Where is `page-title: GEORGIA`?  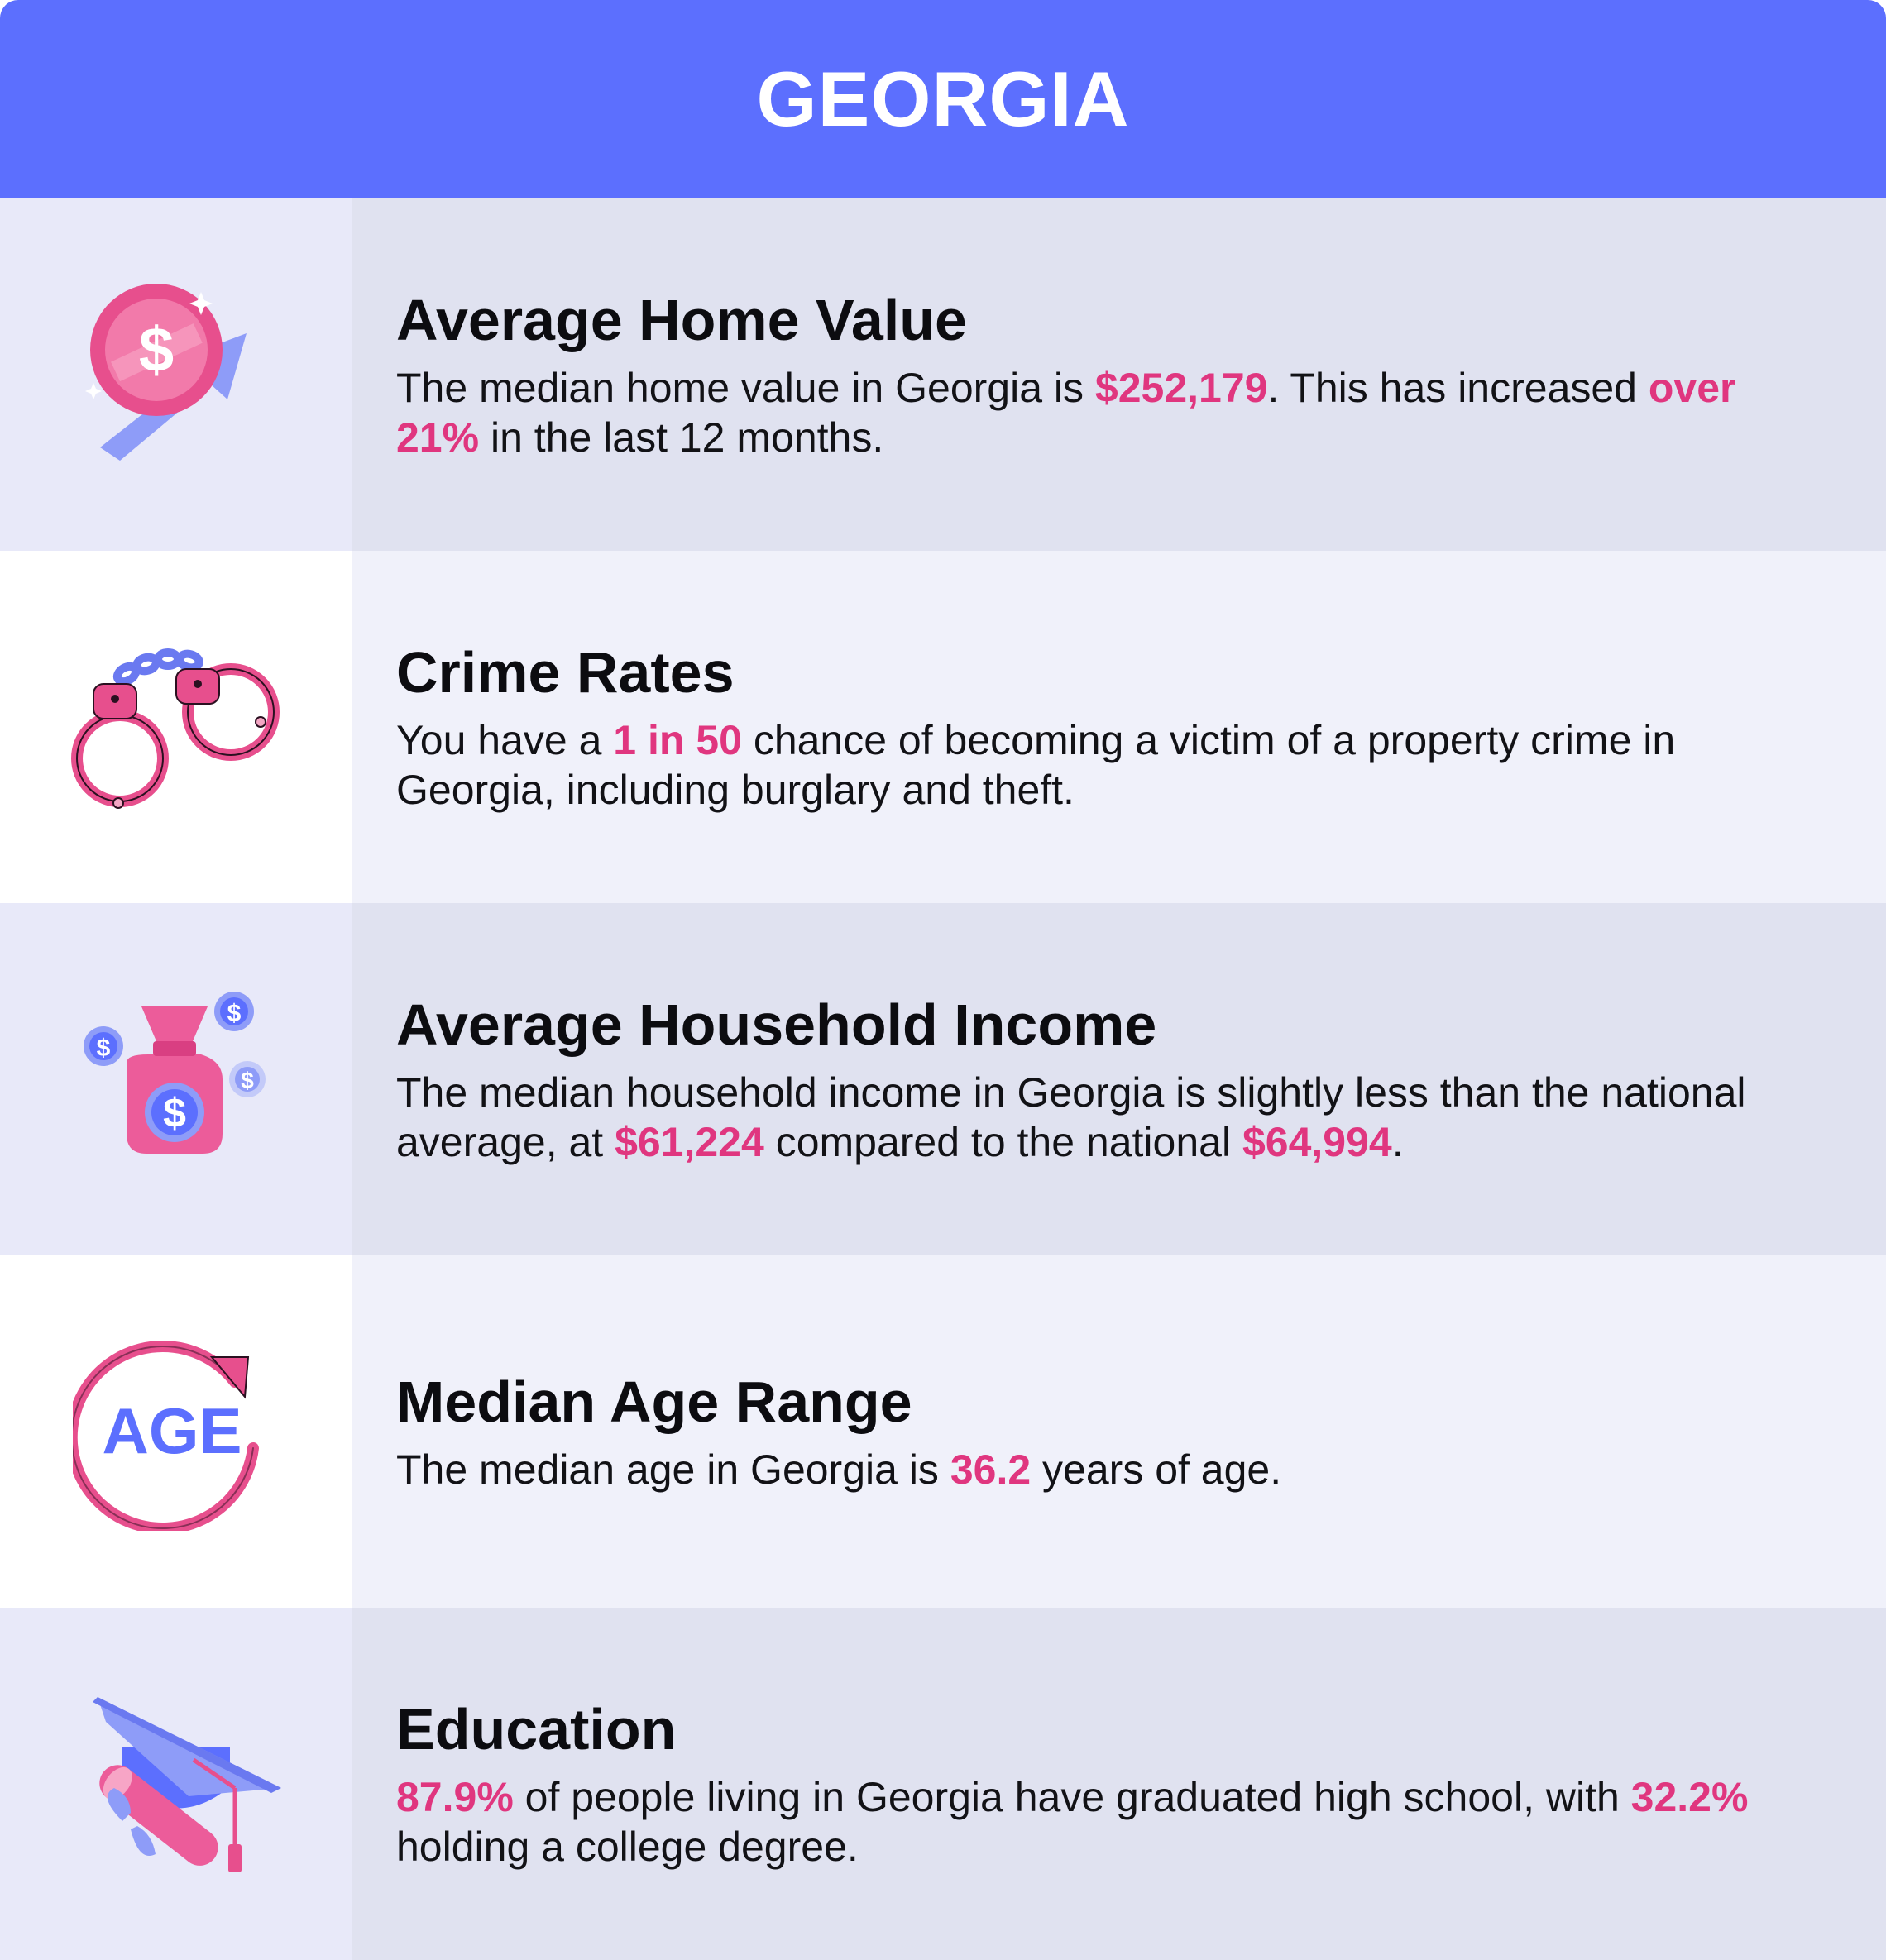
page-title: GEORGIA is located at coordinates (943, 98).